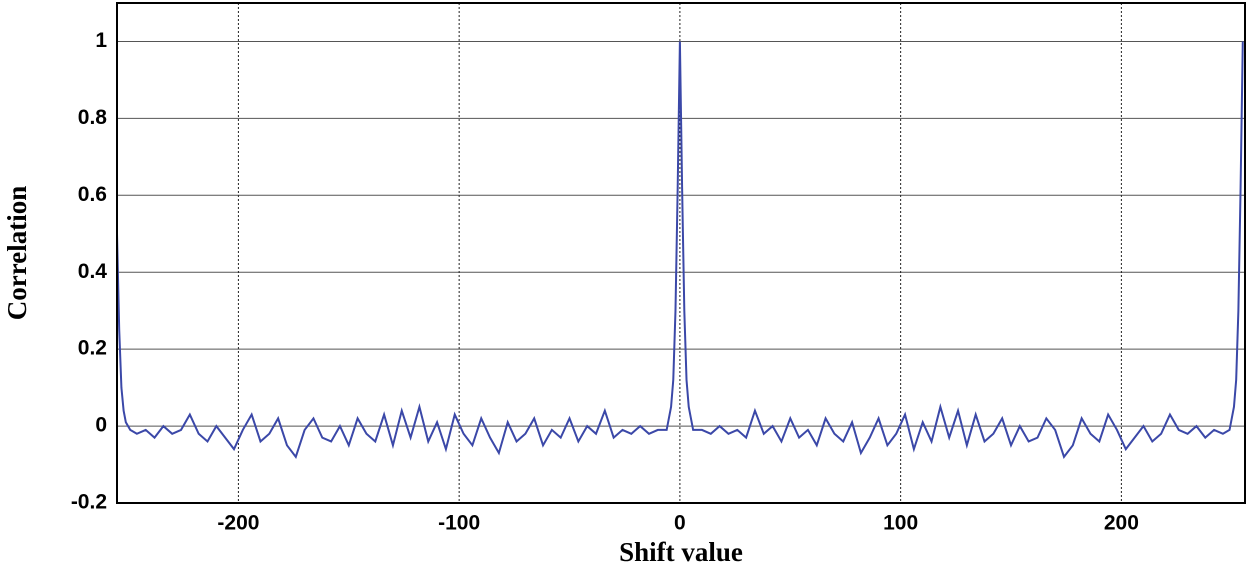 This screenshot has width=1250, height=571. What do you see at coordinates (93, 271) in the screenshot?
I see `y-tick-label: 0.4` at bounding box center [93, 271].